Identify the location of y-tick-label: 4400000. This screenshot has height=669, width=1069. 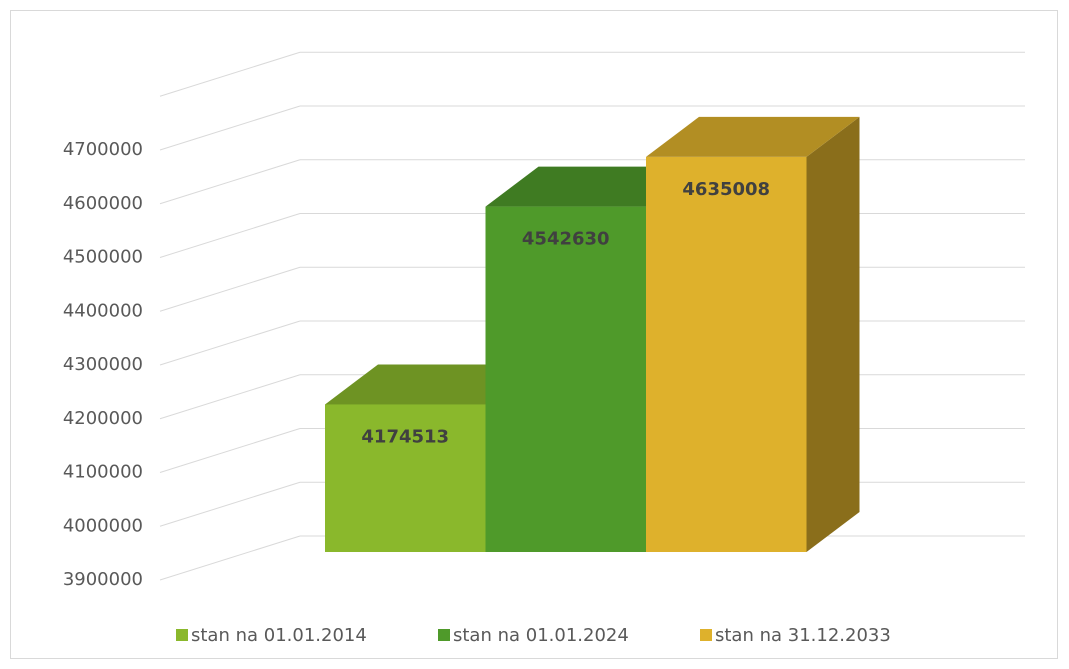
(103, 310).